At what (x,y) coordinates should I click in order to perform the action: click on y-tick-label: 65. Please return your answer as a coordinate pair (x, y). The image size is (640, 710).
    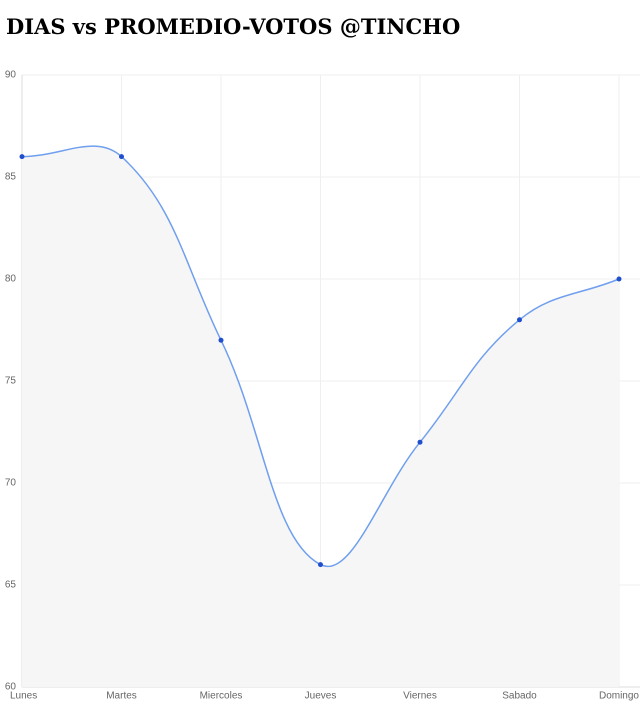
    Looking at the image, I should click on (11, 585).